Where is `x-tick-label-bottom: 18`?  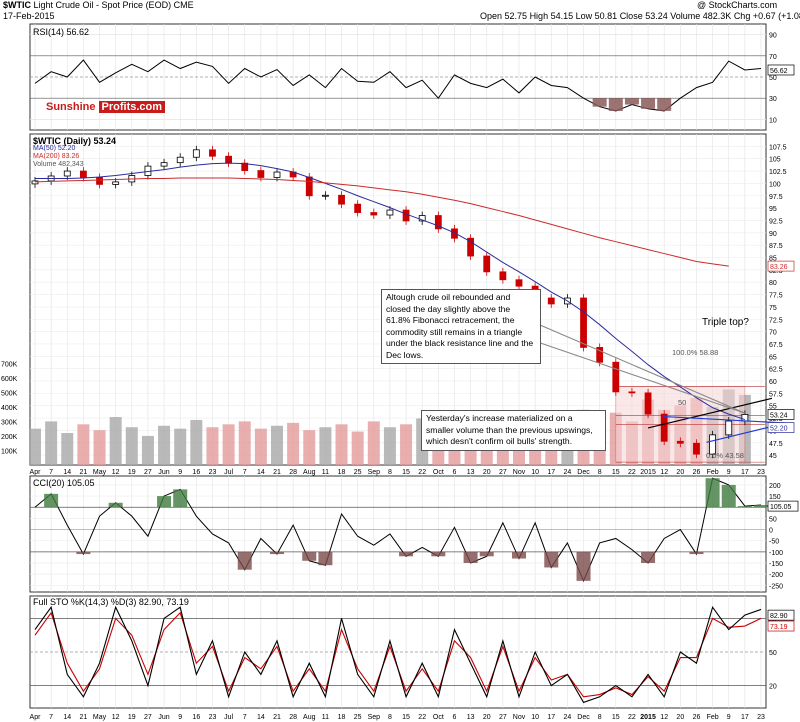
x-tick-label-bottom: 18 is located at coordinates (342, 717).